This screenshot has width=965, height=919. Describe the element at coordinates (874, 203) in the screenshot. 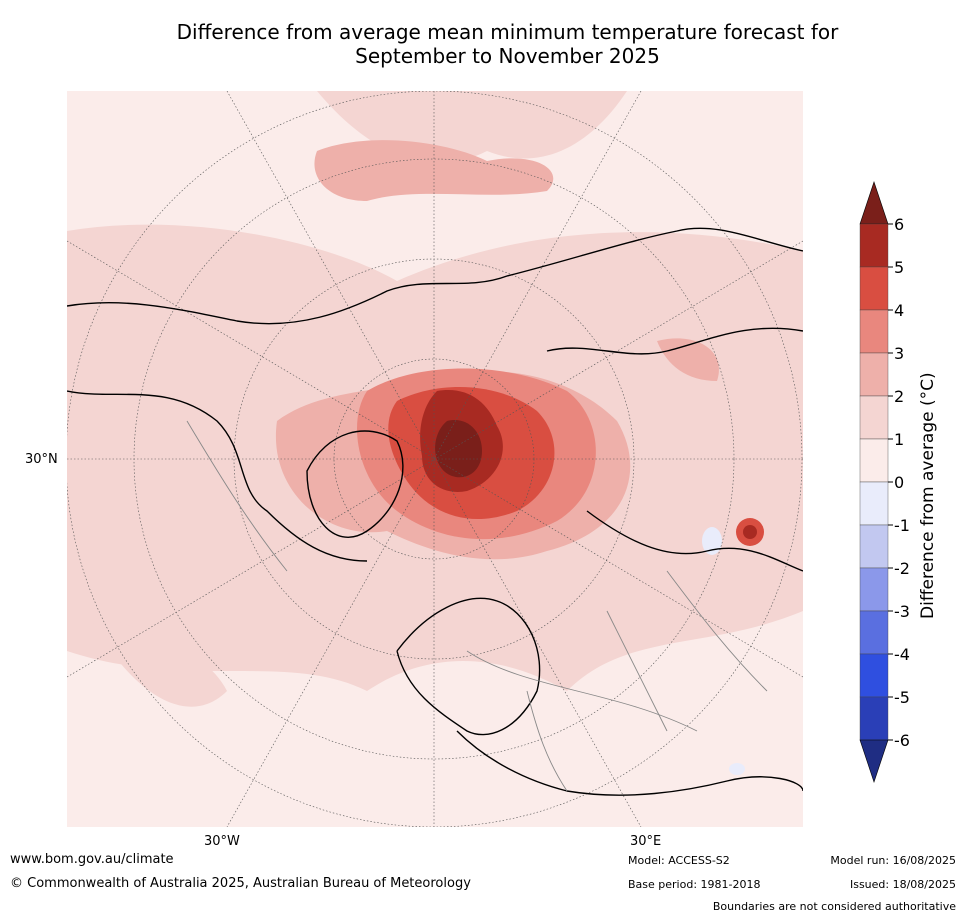

I see `colorbar-top-arrow` at that location.